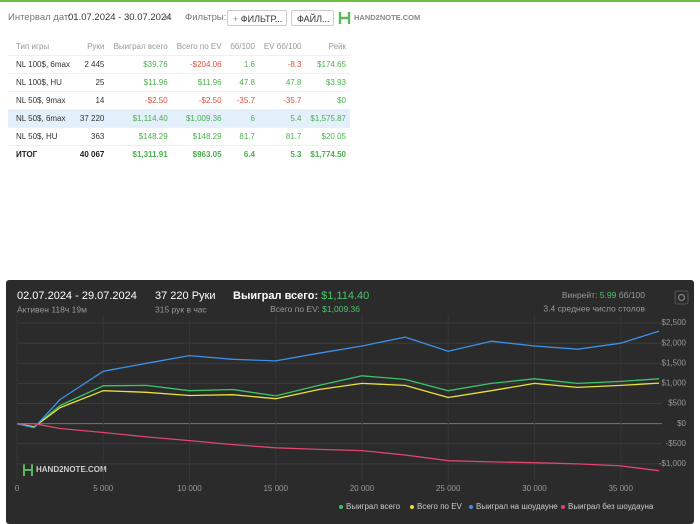 The height and width of the screenshot is (524, 700). I want to click on winrate: Винрейт: 5.99 бб/100, so click(603, 295).